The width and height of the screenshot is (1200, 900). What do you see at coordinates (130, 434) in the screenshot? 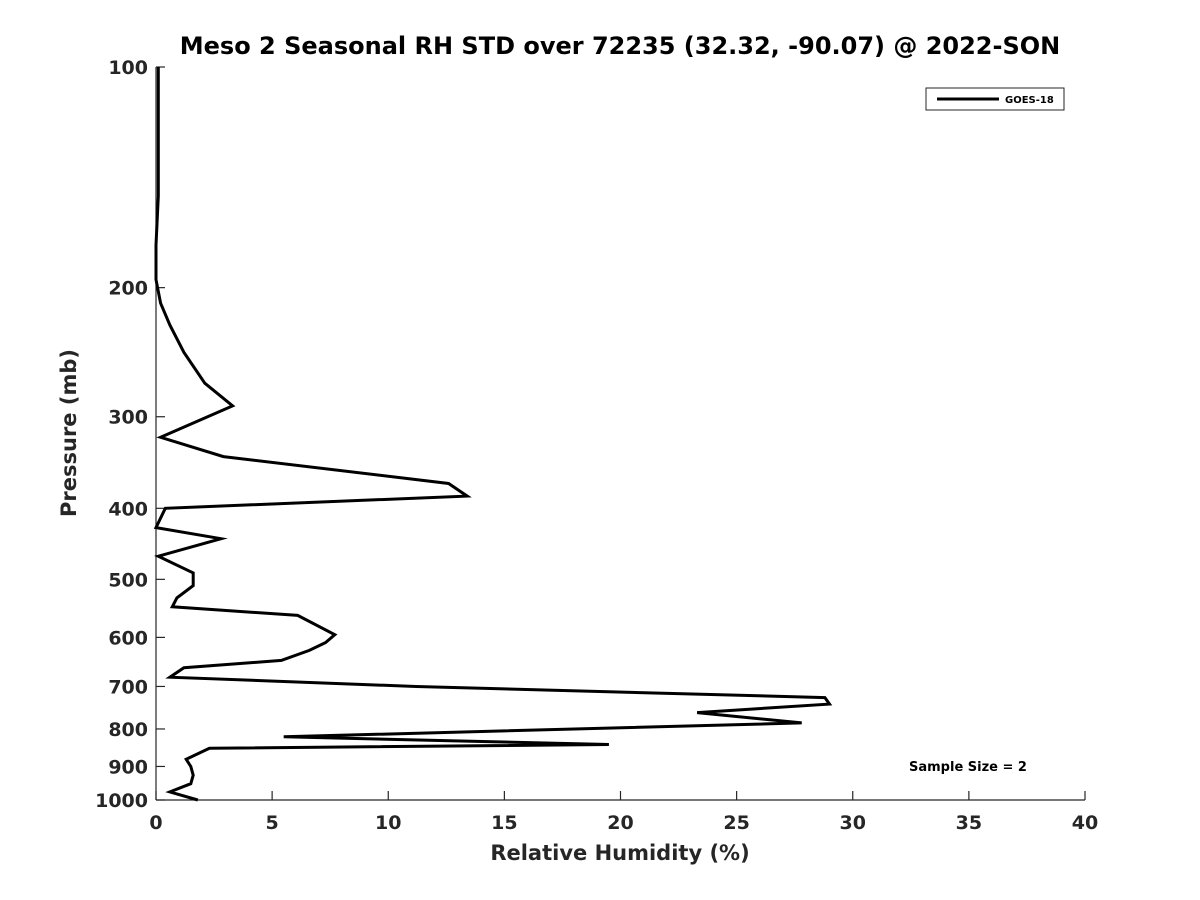
I see `y-ticks: 100 200 300 400 500 600 700 800 900 1000` at bounding box center [130, 434].